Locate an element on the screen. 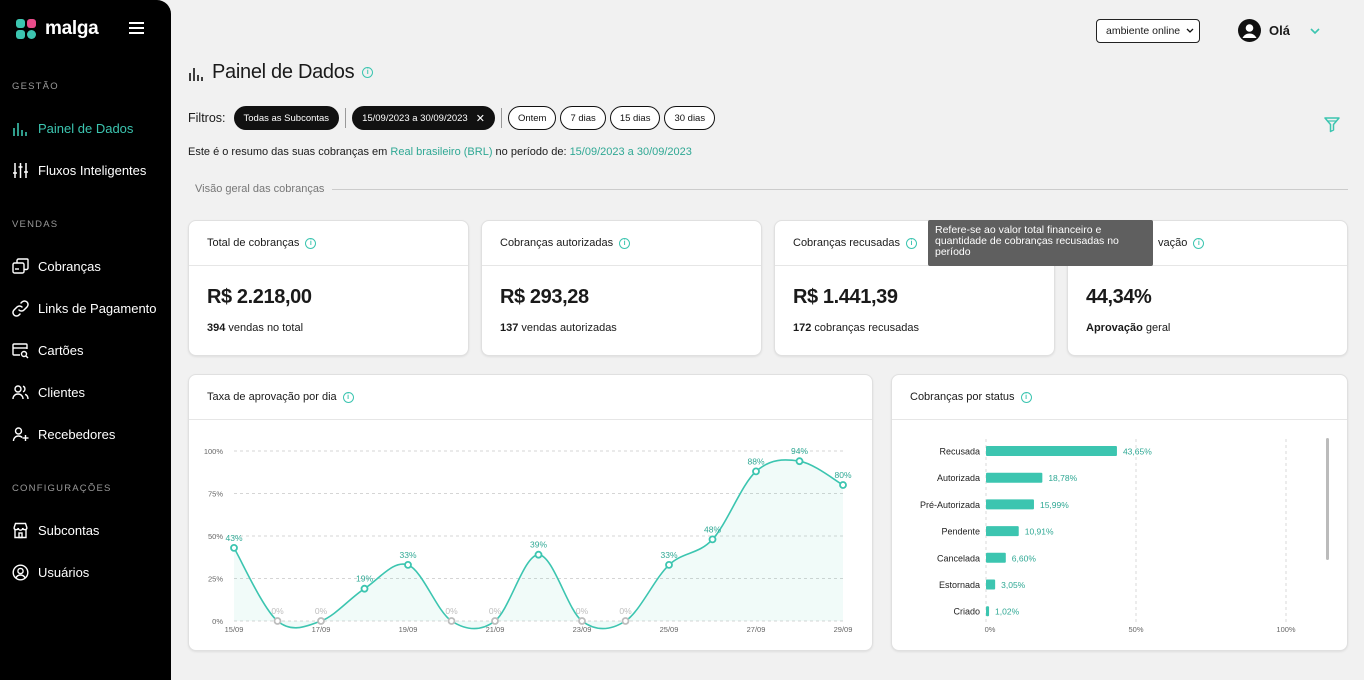 The width and height of the screenshot is (1364, 680). malga-logo-icon is located at coordinates (26, 29).